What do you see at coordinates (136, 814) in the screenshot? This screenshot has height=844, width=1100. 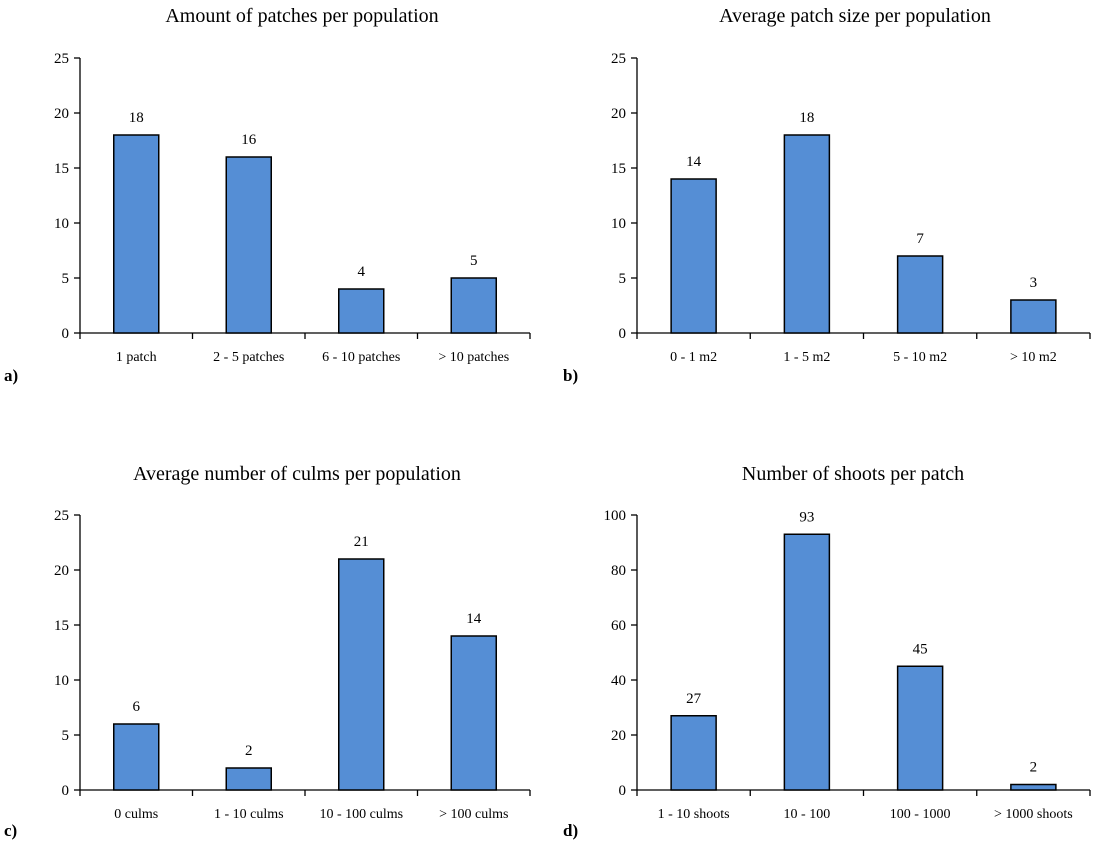 I see `x-category-label: 0 culms` at bounding box center [136, 814].